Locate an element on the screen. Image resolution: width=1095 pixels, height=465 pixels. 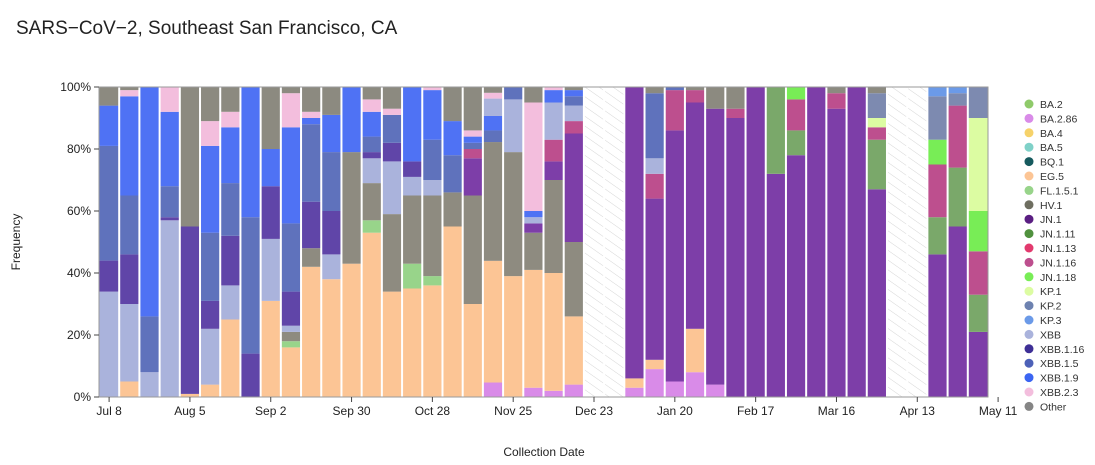
legend-label: JN.1 is located at coordinates (1051, 220).